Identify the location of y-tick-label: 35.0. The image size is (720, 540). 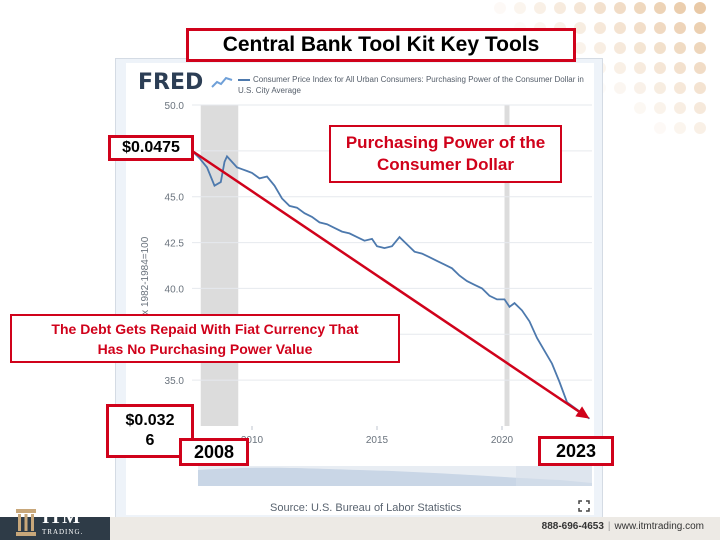
(175, 381).